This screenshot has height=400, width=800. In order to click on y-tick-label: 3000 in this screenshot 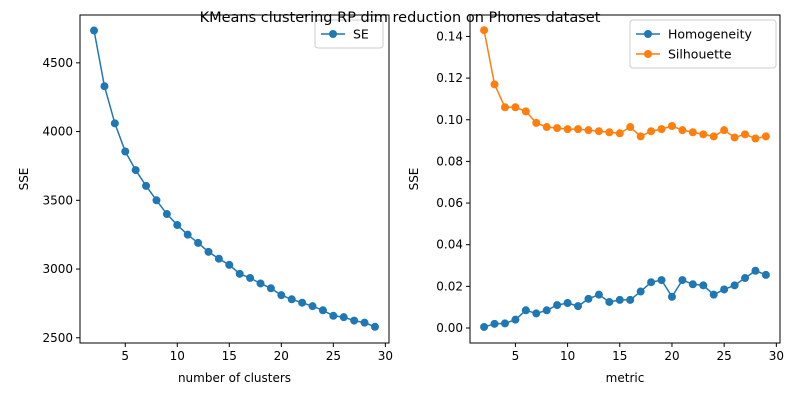, I will do `click(57, 269)`.